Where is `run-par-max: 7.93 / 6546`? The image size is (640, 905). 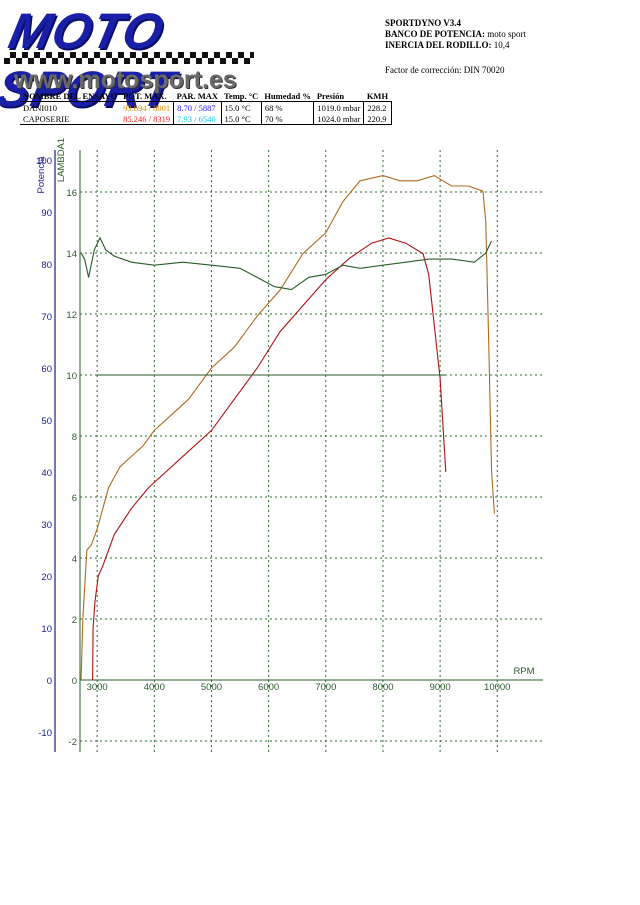
run-par-max: 7.93 / 6546 is located at coordinates (197, 119).